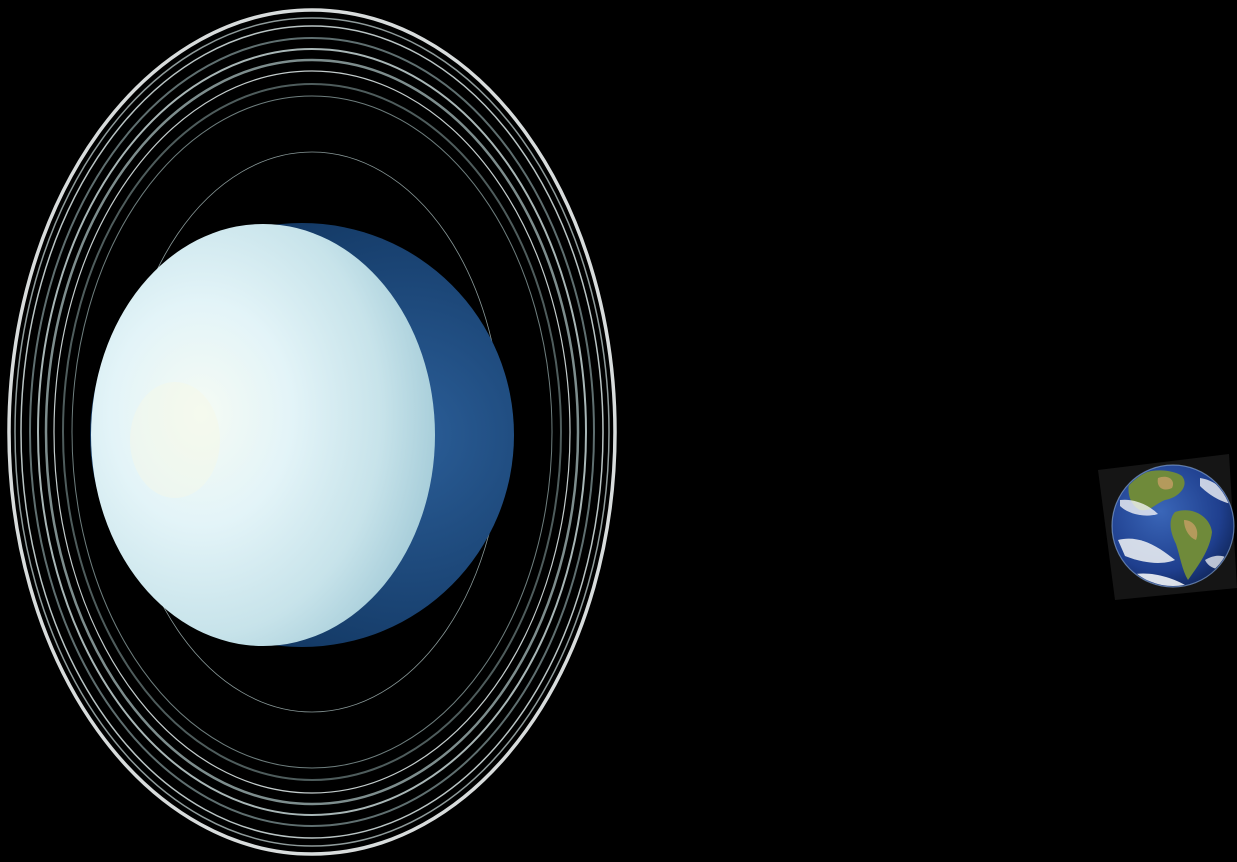 This screenshot has width=1237, height=862. I want to click on earth-planet, so click(1167, 527).